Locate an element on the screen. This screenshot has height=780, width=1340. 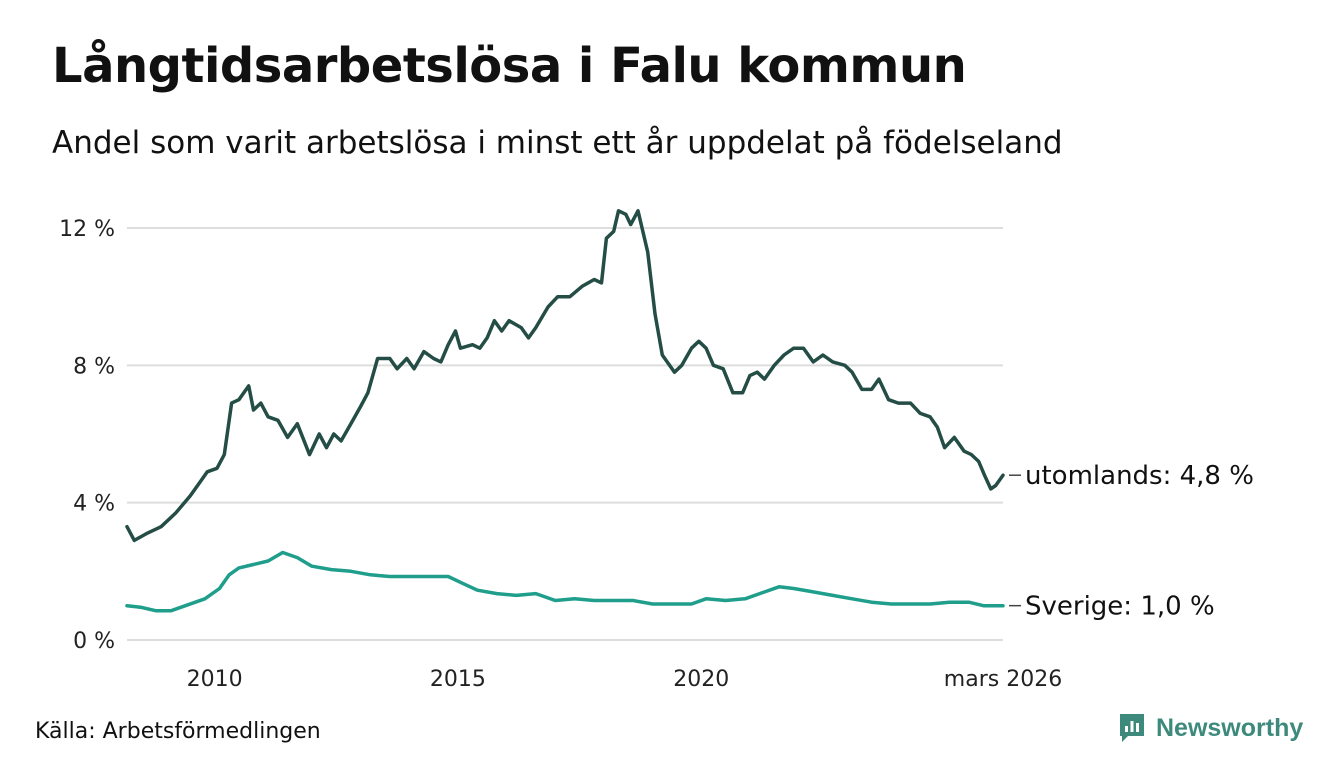
end-label-utomlands: utomlands: 4,8 % is located at coordinates (1139, 476).